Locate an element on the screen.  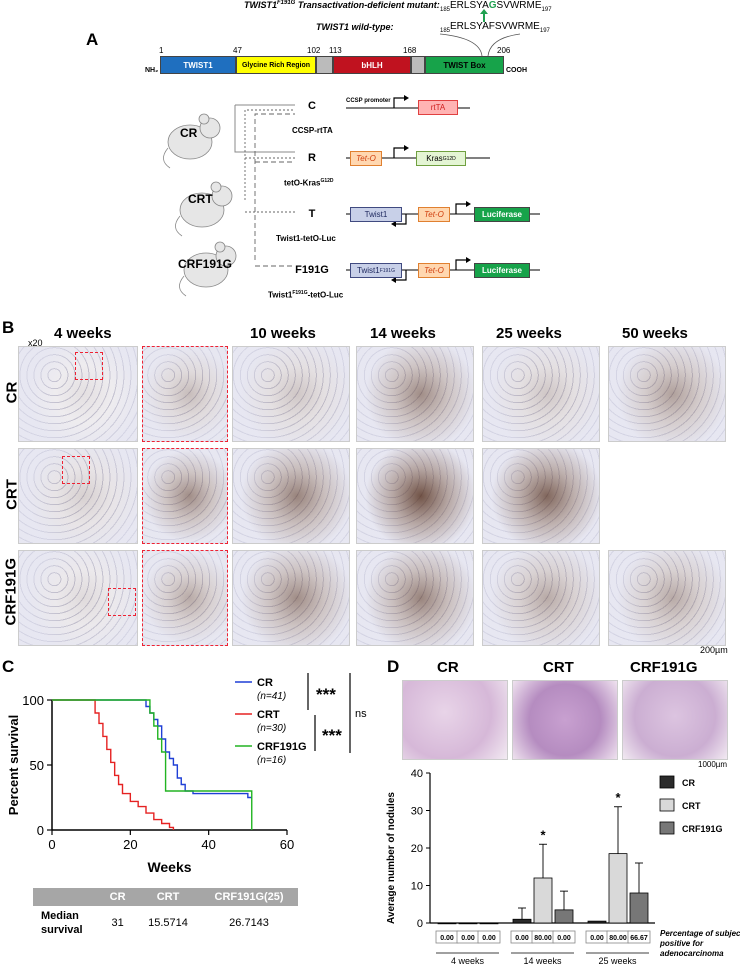
week-label-25: 25 weeks is located at coordinates (529, 333).